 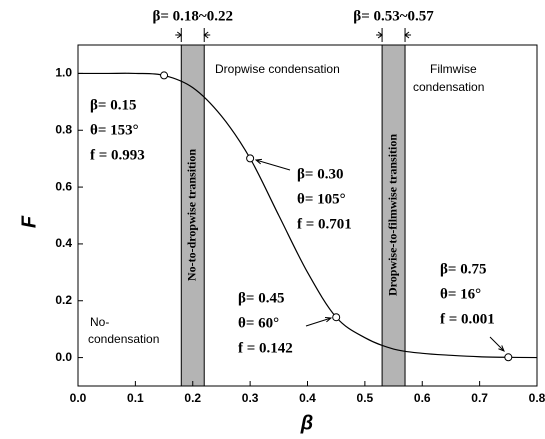 What do you see at coordinates (258, 323) in the screenshot?
I see `annotation: θ= 60°` at bounding box center [258, 323].